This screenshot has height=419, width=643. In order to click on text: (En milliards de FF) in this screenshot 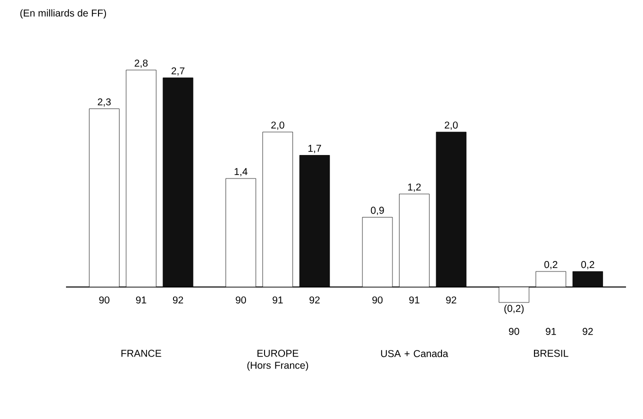, I will do `click(63, 14)`.